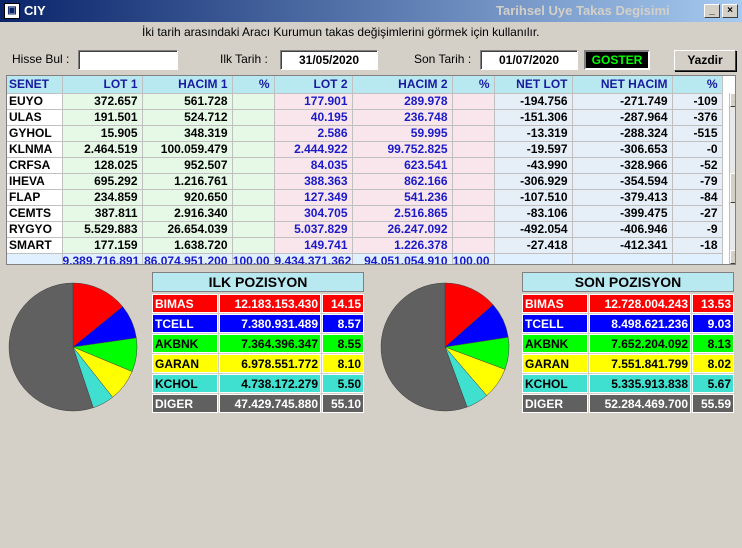  What do you see at coordinates (622, 229) in the screenshot?
I see `table-cell: -406.946` at bounding box center [622, 229].